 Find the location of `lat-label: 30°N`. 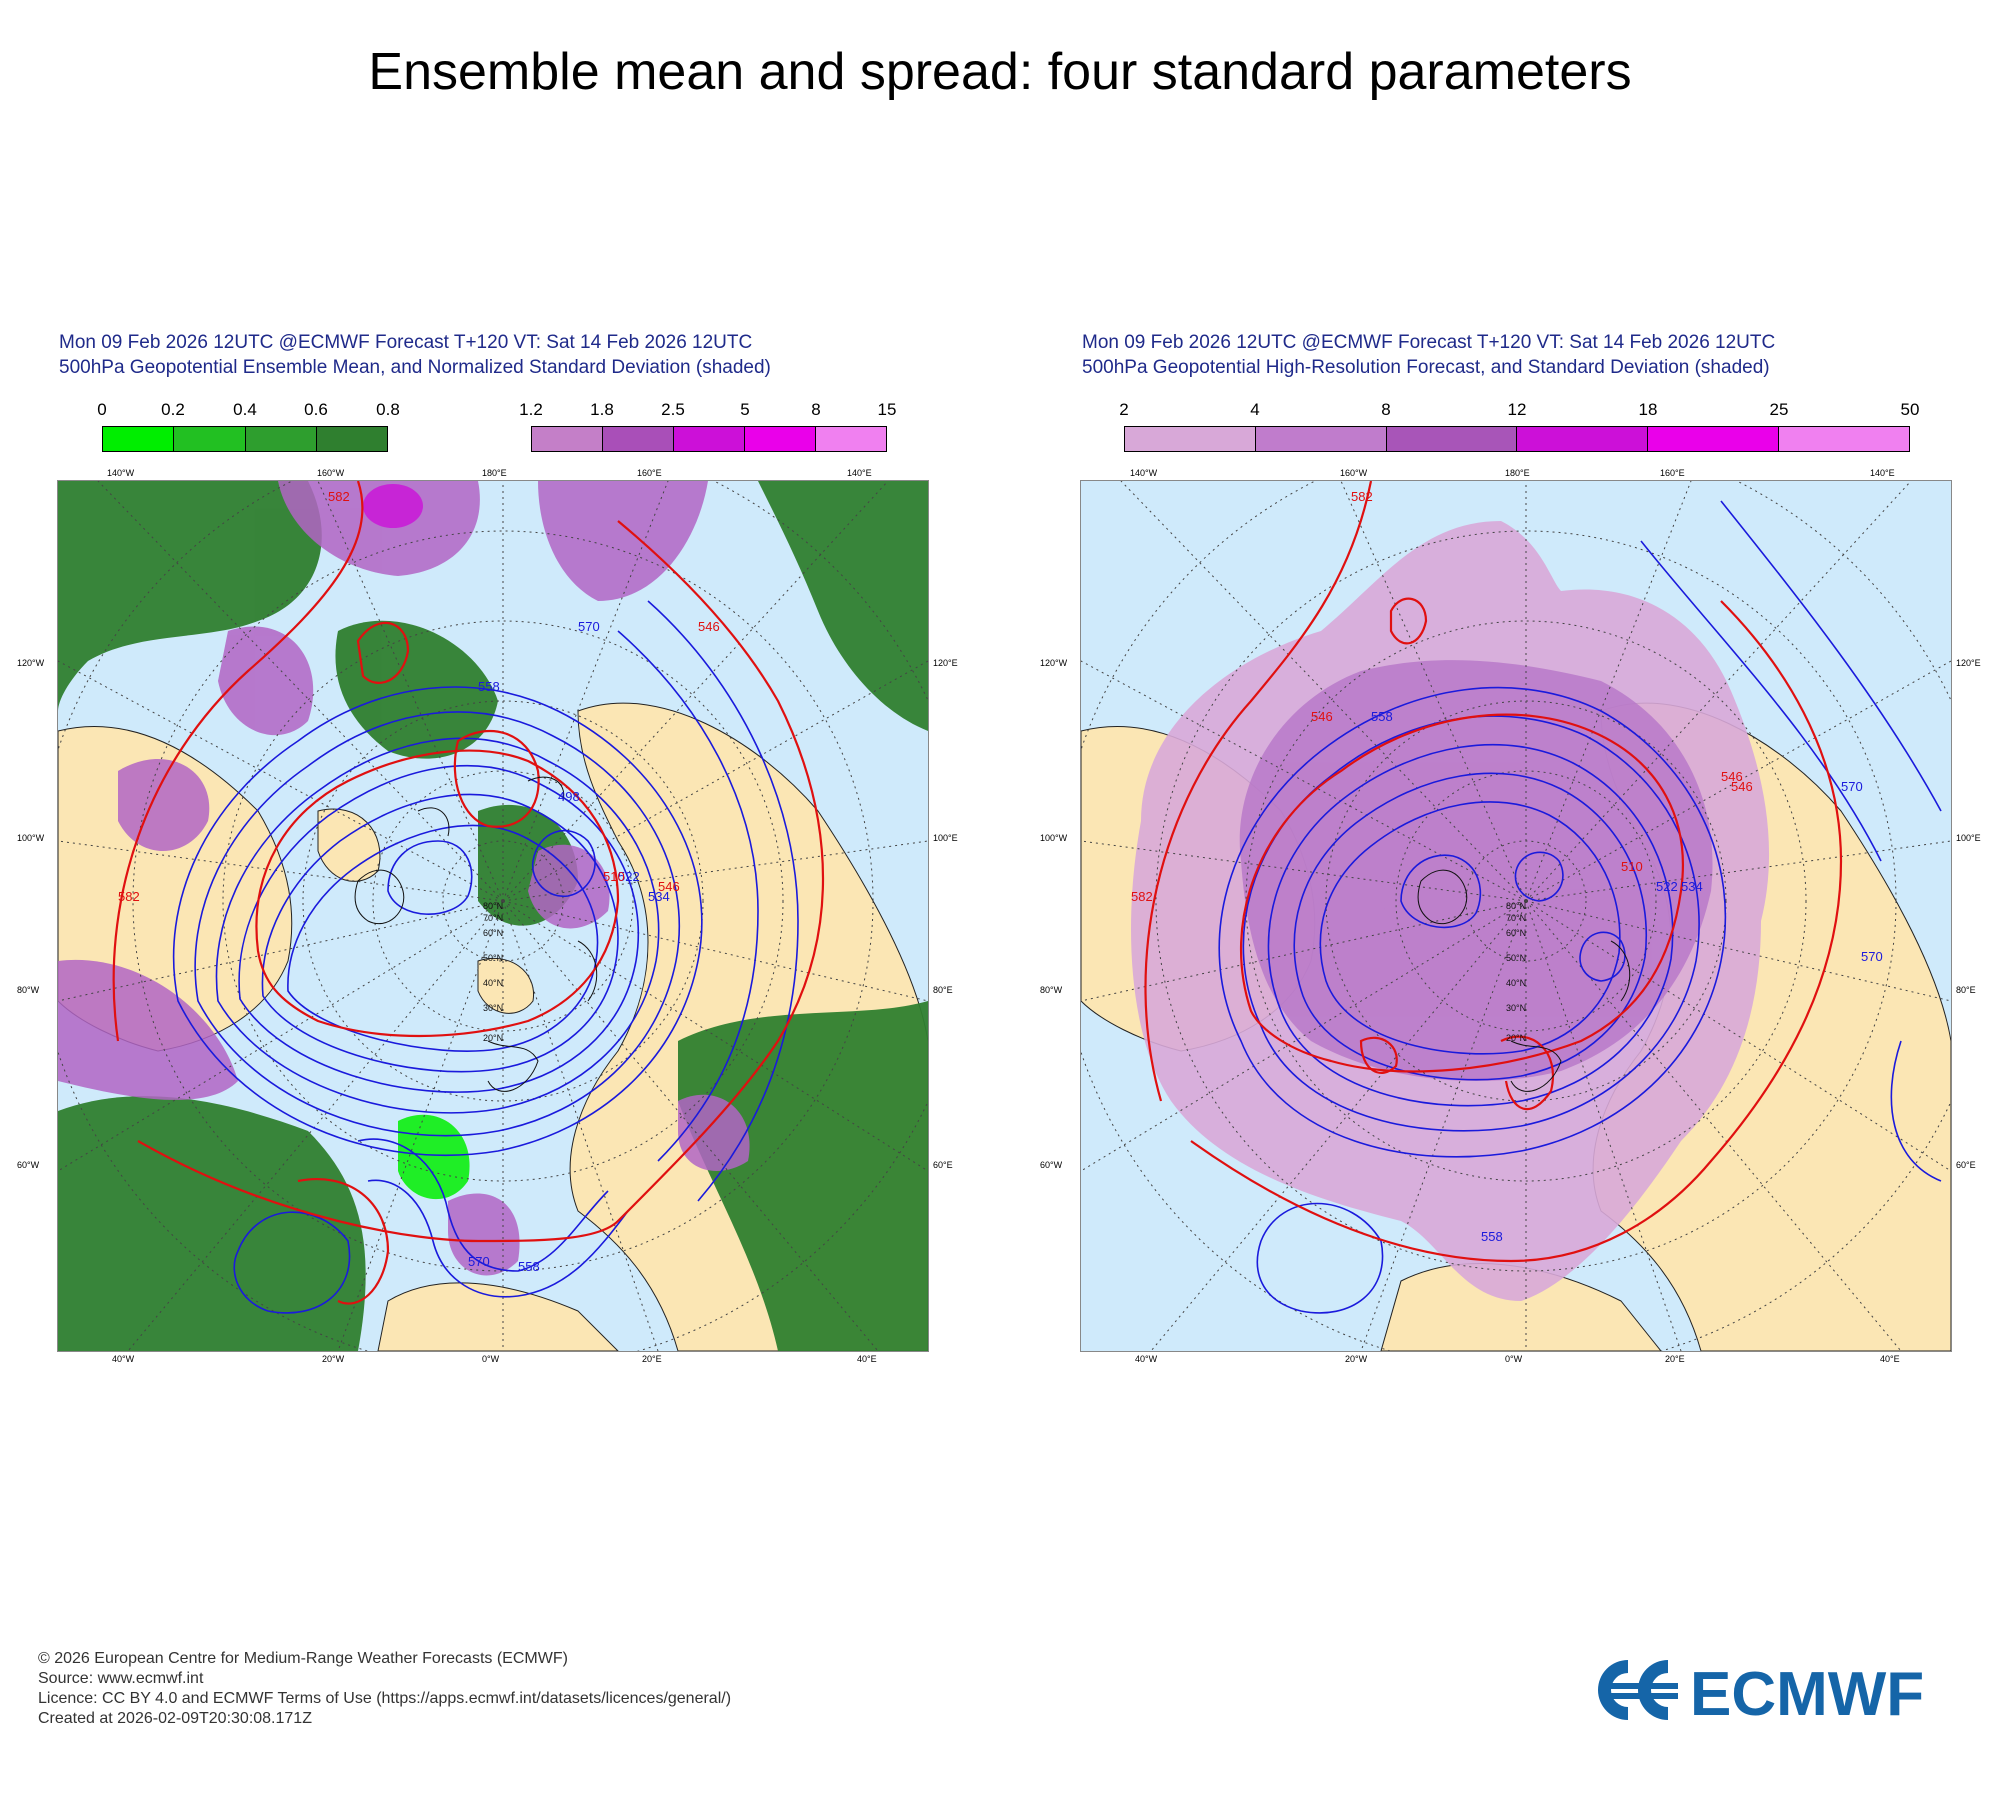

lat-label: 30°N is located at coordinates (1516, 1008).